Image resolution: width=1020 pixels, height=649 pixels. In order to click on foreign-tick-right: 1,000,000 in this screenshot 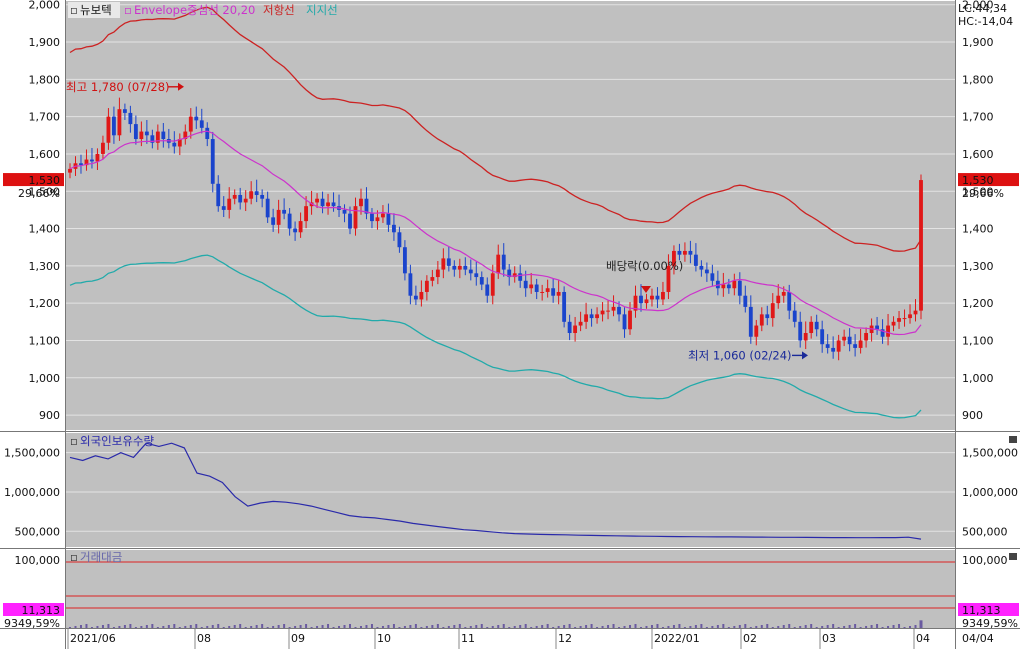, I will do `click(990, 492)`.